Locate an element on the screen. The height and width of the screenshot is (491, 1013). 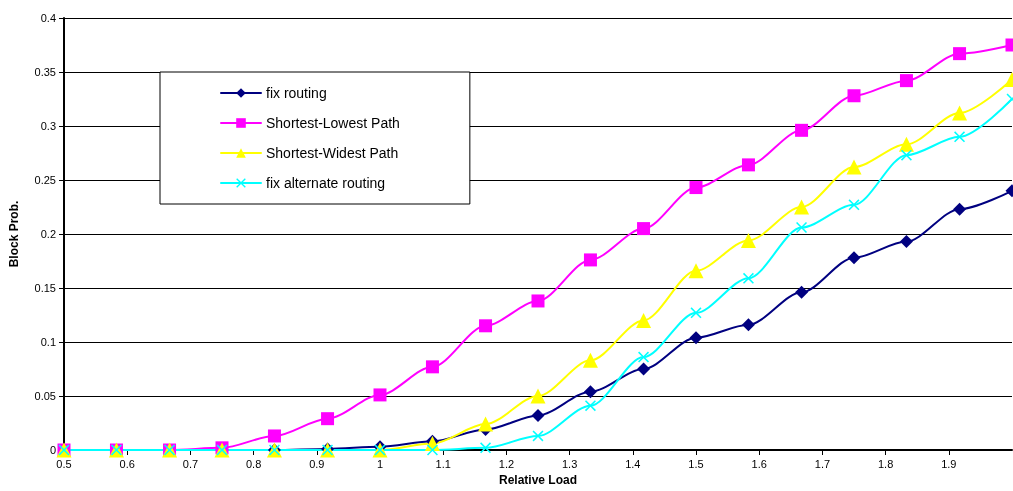
x-tick-label: 1.3 is located at coordinates (569, 463).